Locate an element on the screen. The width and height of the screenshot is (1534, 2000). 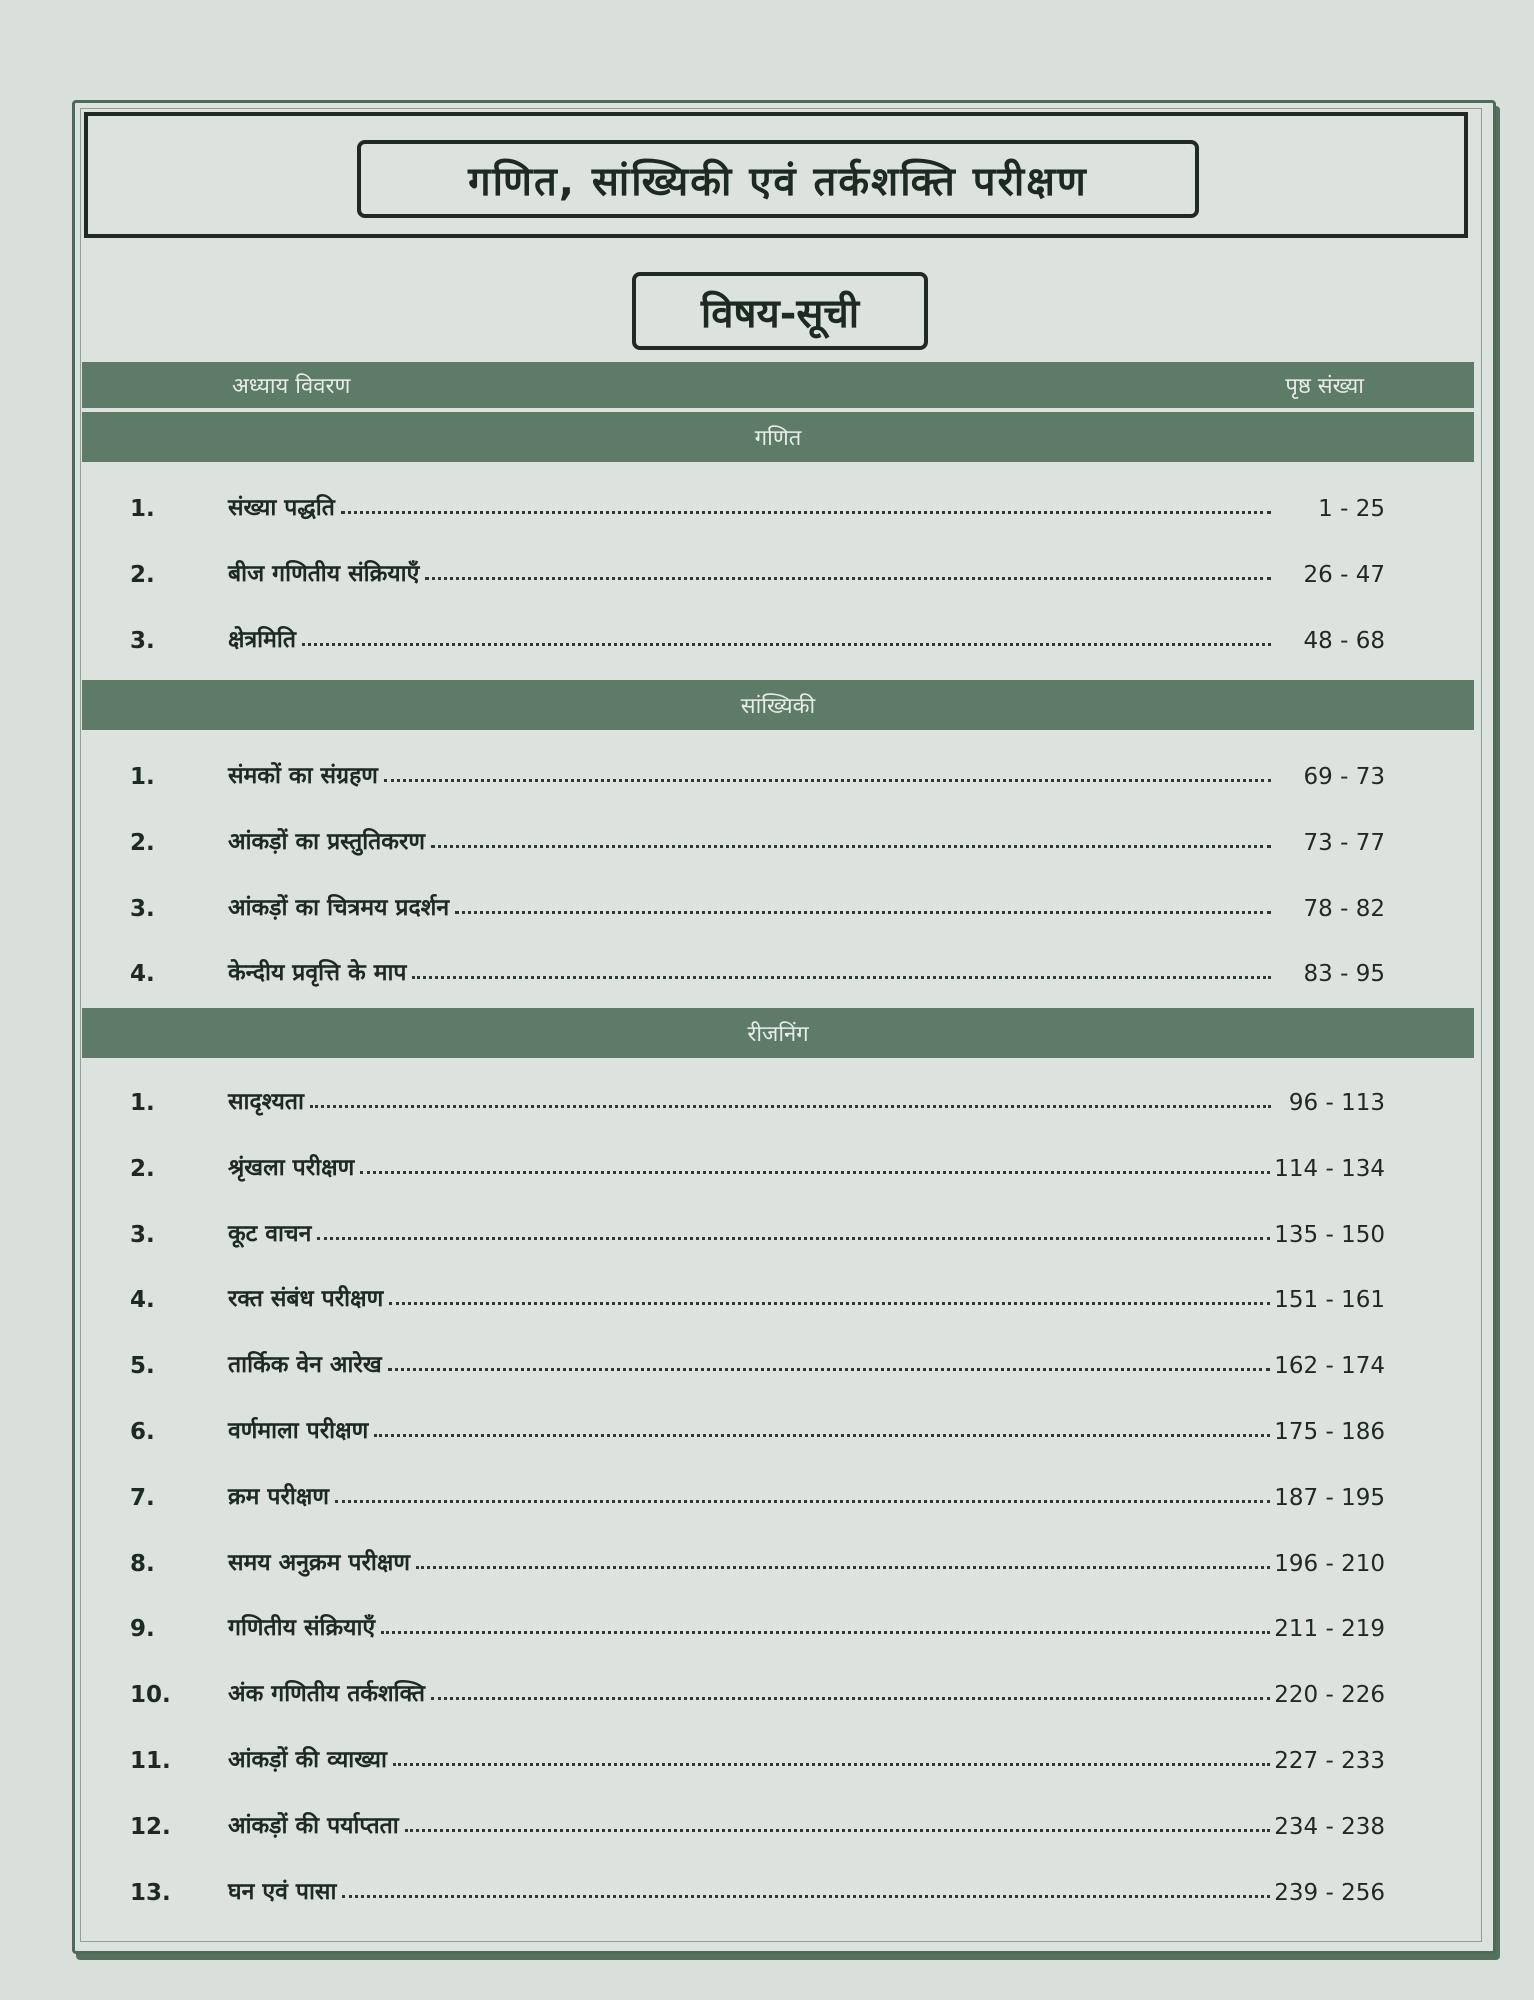
page-range: 26 - 47 is located at coordinates (1344, 575).